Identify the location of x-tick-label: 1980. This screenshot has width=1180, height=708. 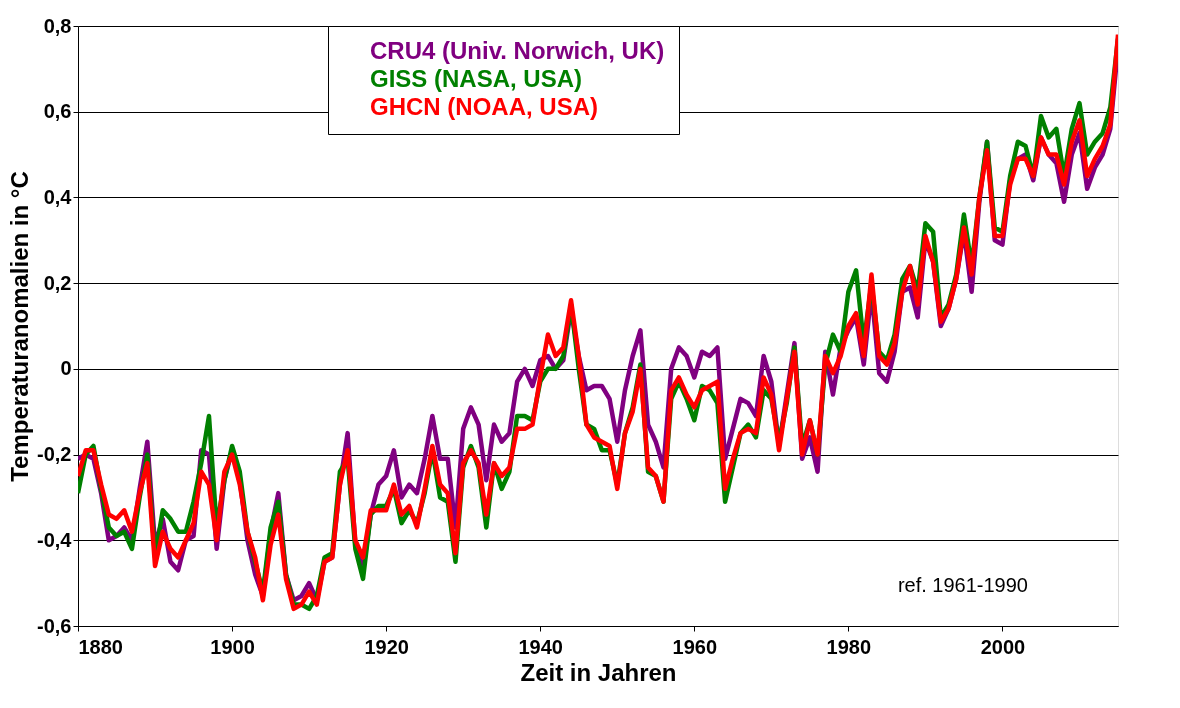
(849, 646).